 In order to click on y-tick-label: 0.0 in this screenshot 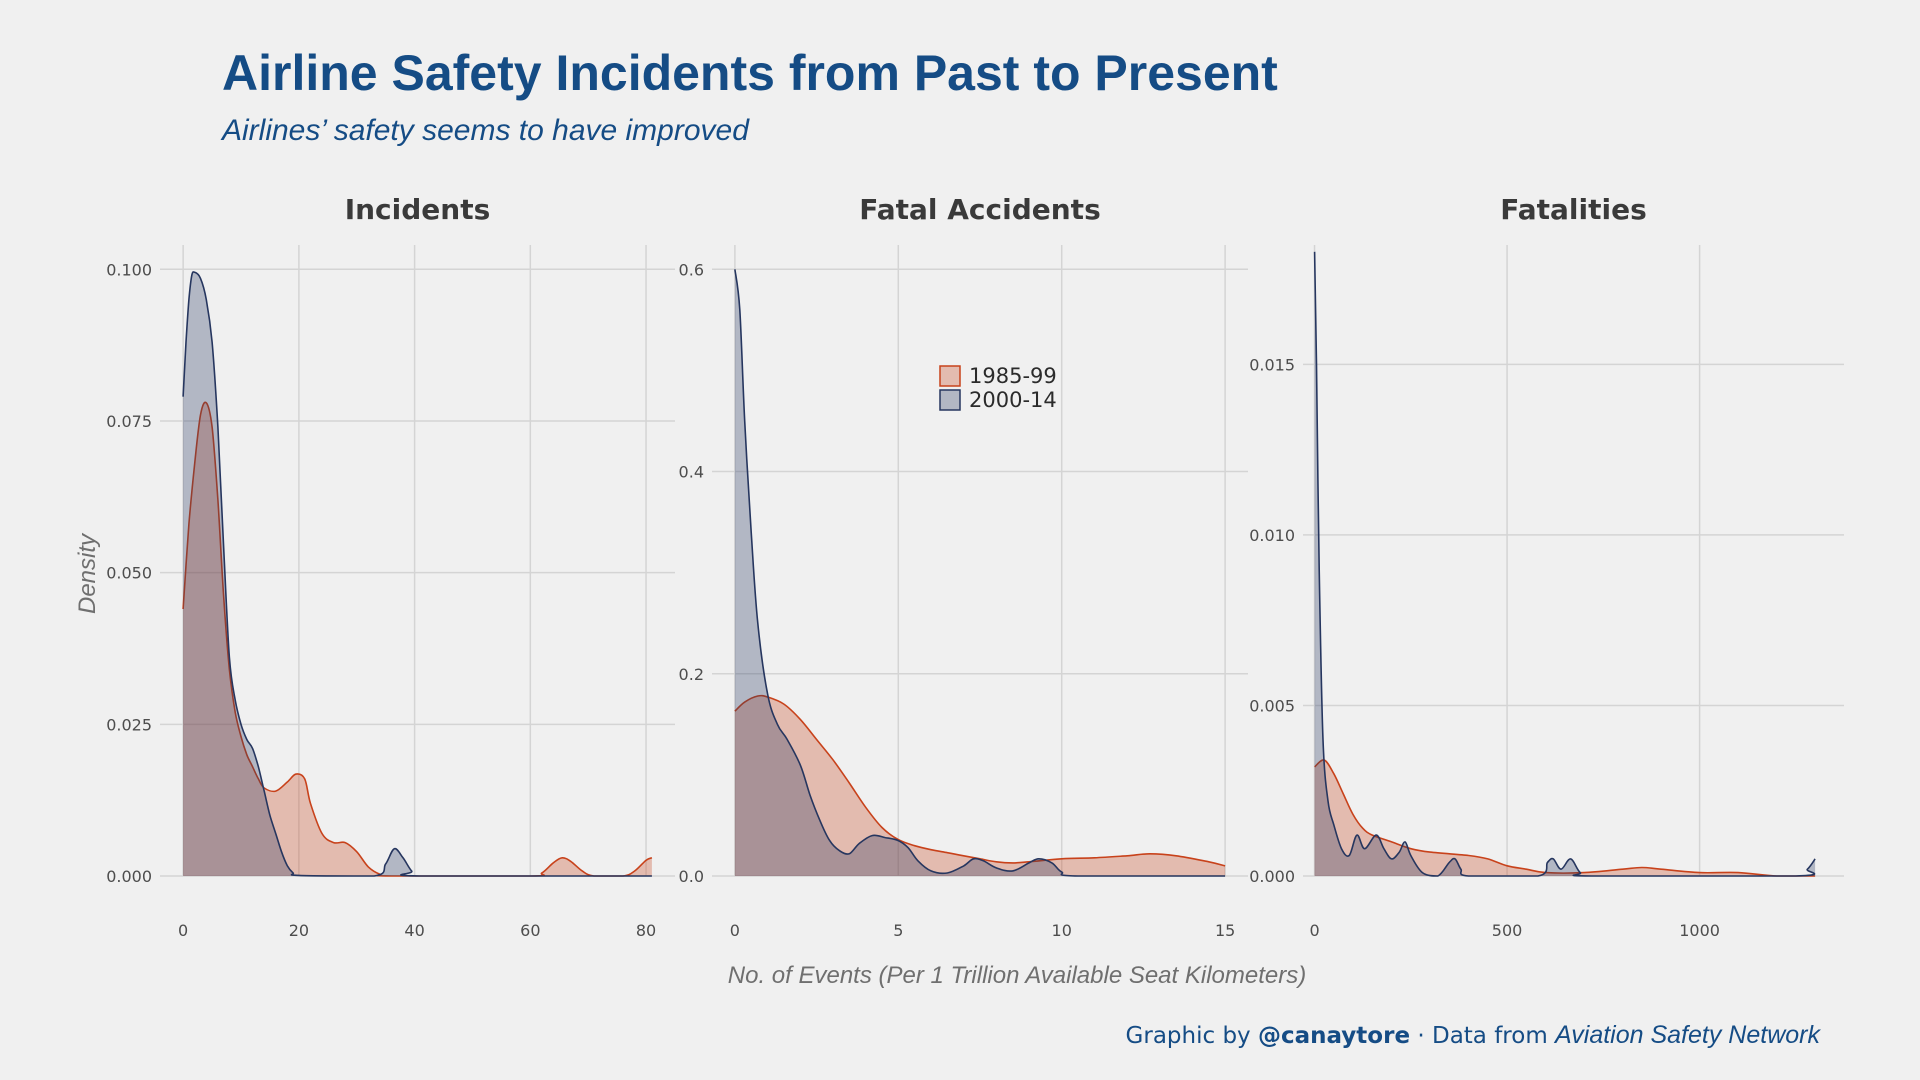, I will do `click(691, 876)`.